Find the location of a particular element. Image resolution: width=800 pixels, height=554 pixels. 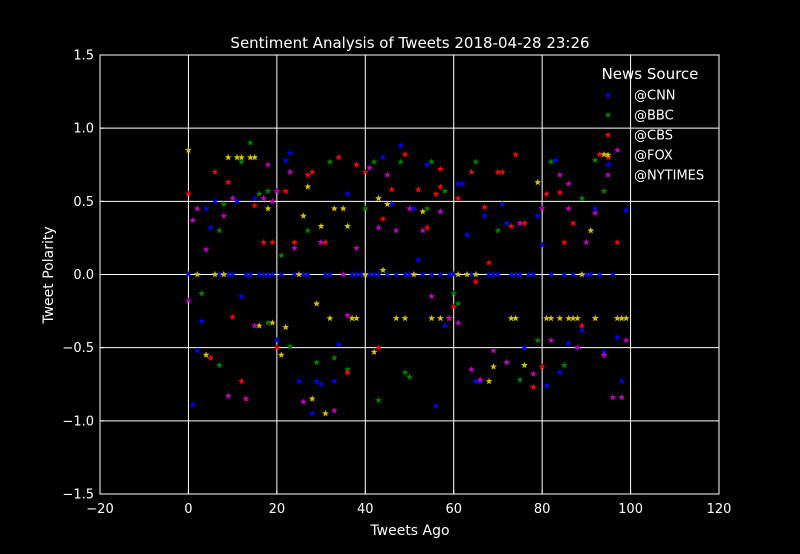

legend-entry-label: @CNN is located at coordinates (655, 96).